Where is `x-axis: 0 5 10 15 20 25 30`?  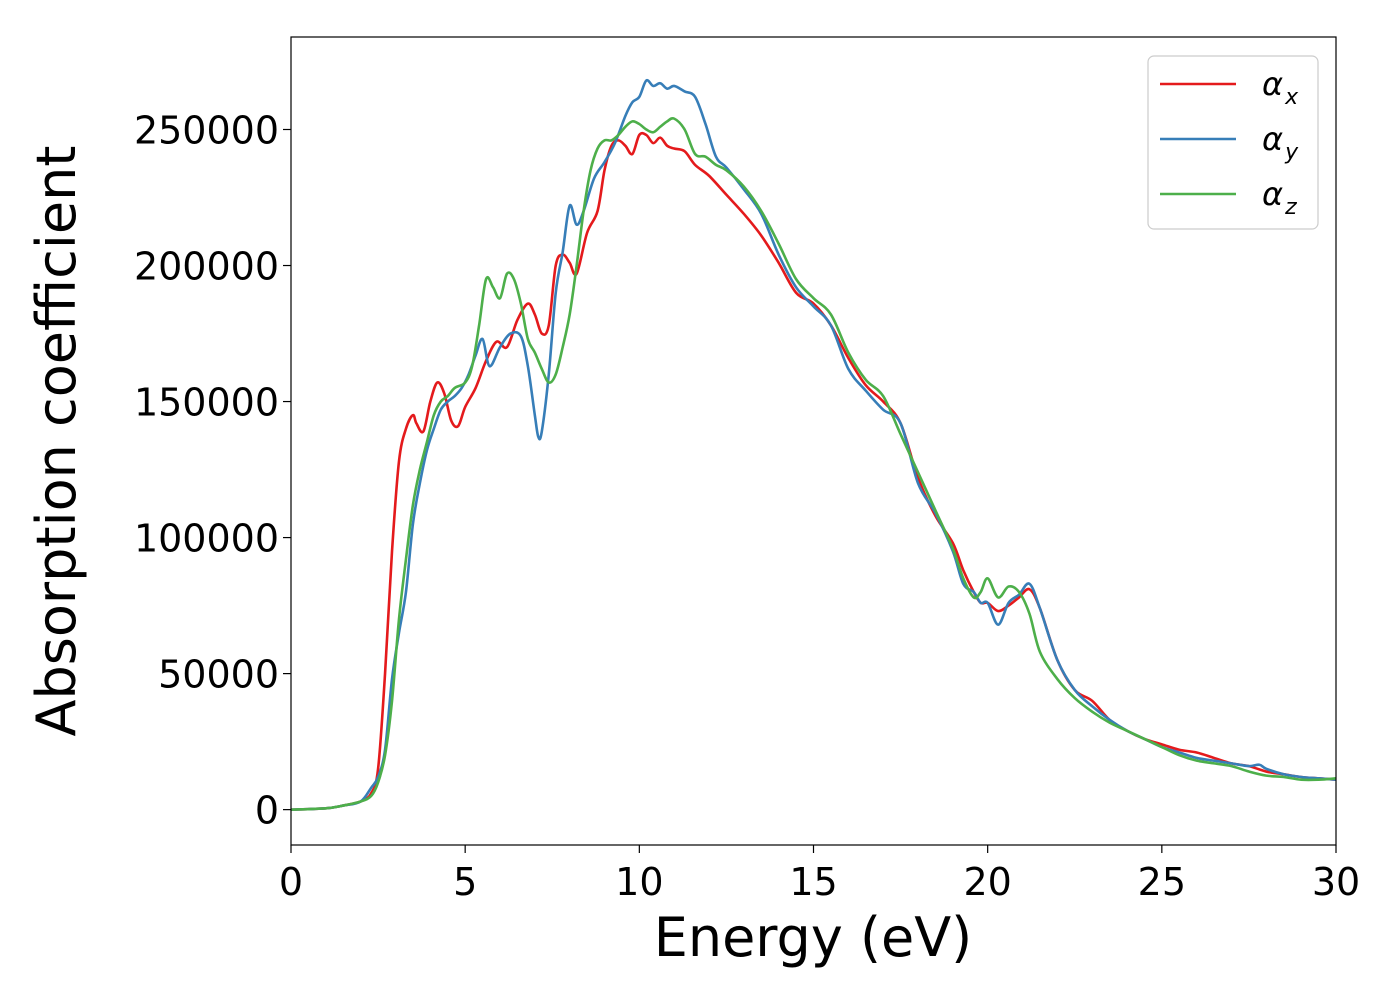 x-axis: 0 5 10 15 20 25 30 is located at coordinates (819, 874).